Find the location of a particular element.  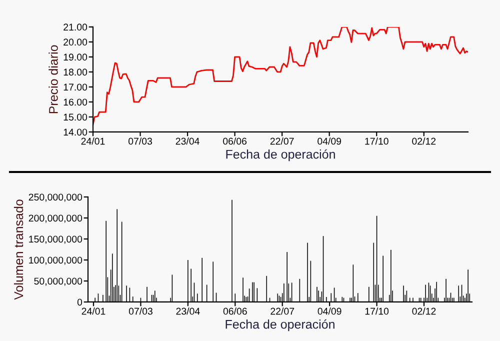

y-axis-title: Volumen transado is located at coordinates (19, 250).